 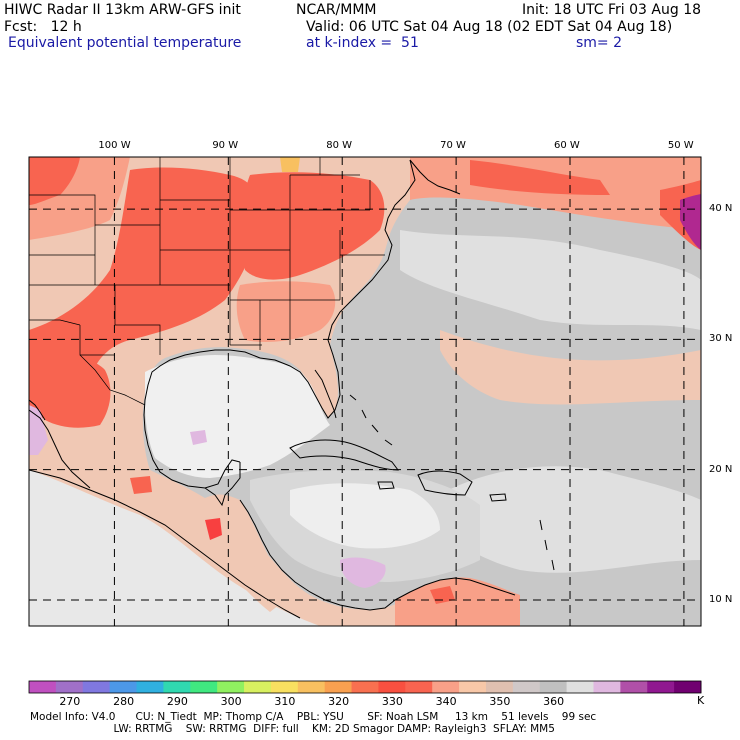 What do you see at coordinates (365, 516) in the screenshot?
I see `caribbean-white` at bounding box center [365, 516].